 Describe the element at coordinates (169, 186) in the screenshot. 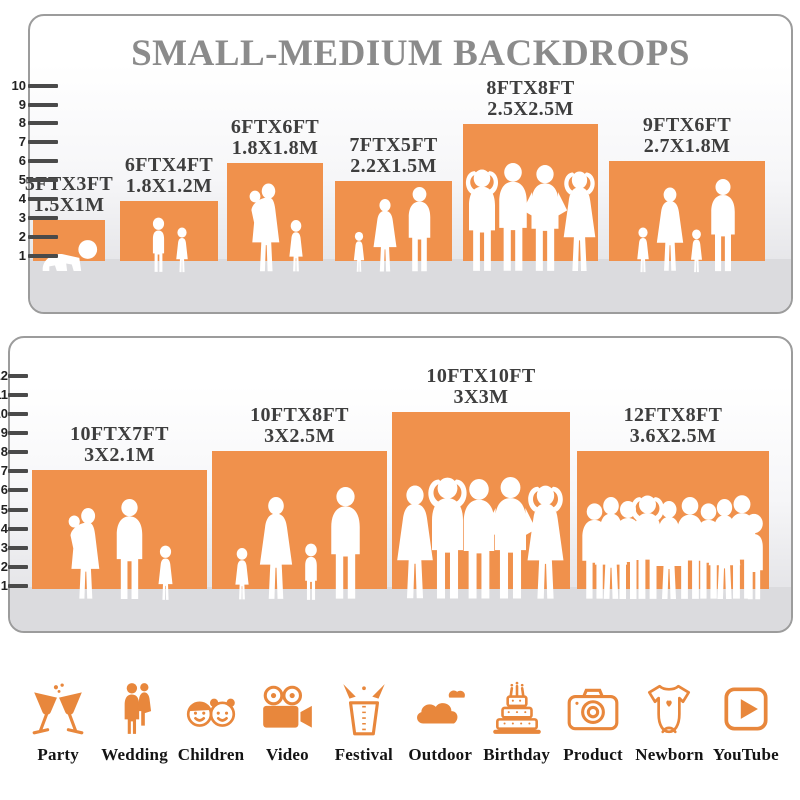

I see `size-m-label: 1.8X1.2M` at that location.